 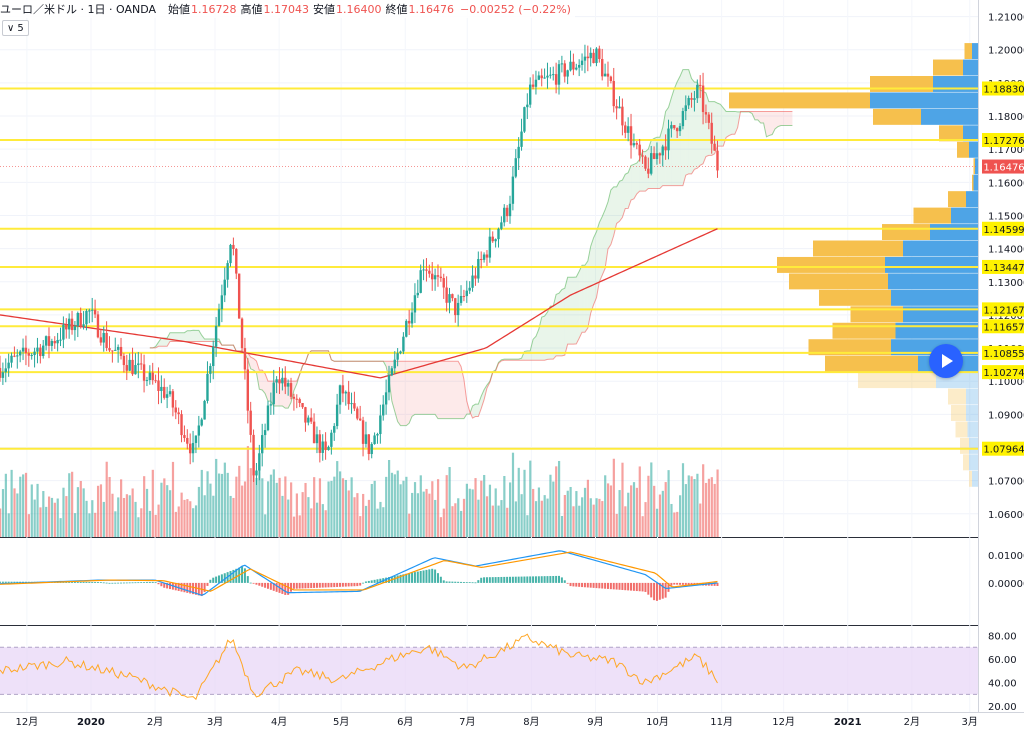 I want to click on symbol-title: ユーロ／米ドル · 1日 · OANDA, so click(x=78, y=9).